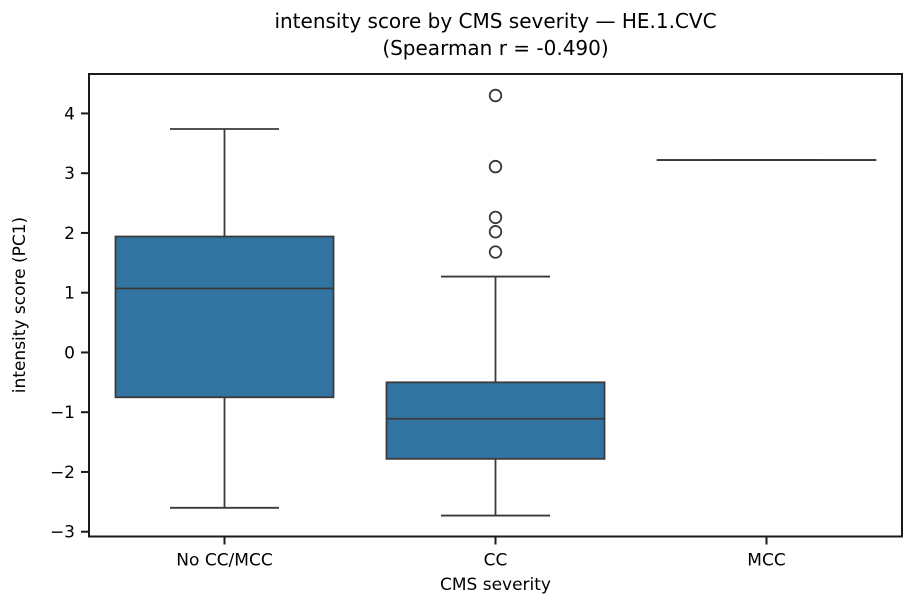  What do you see at coordinates (495, 48) in the screenshot?
I see `chart-subtitle: (Spearman r = -0.490)` at bounding box center [495, 48].